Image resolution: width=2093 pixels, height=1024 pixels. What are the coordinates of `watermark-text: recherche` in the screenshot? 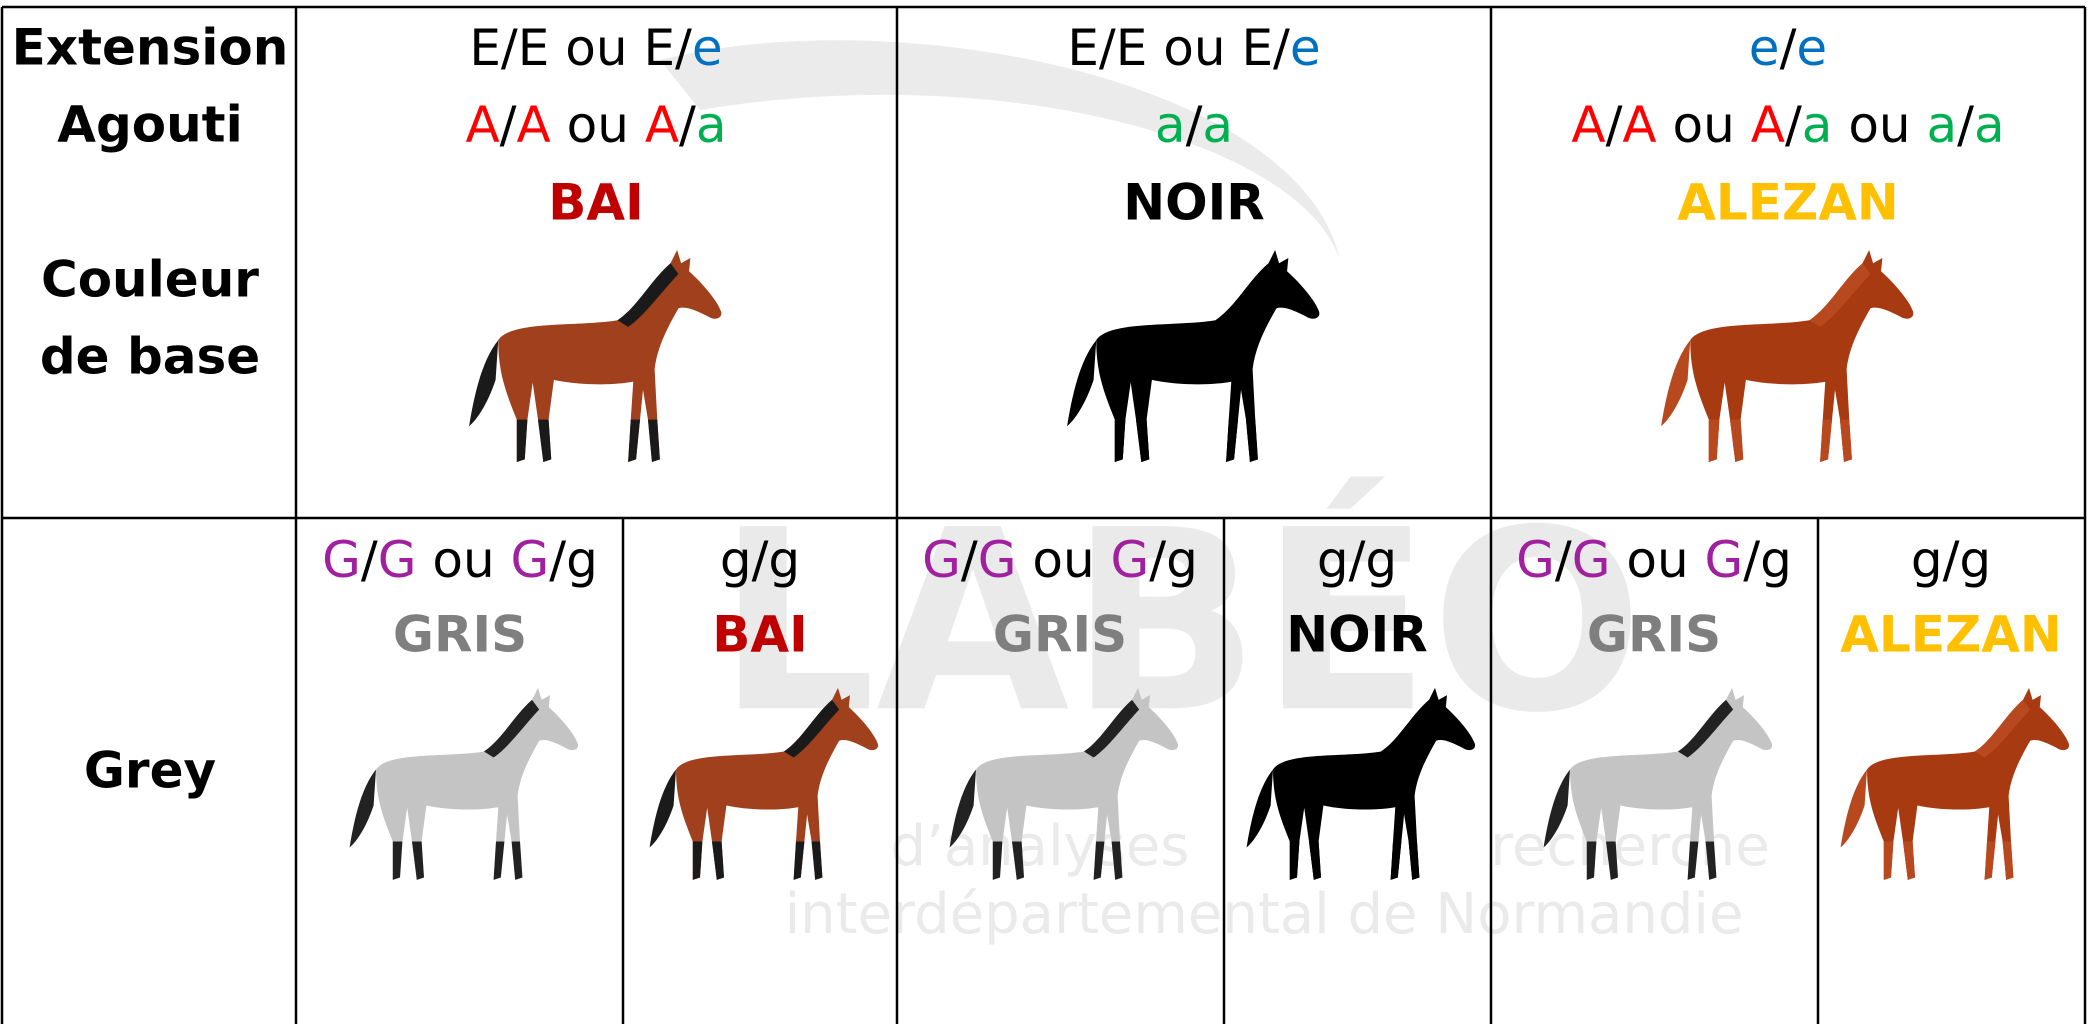 It's located at (1630, 846).